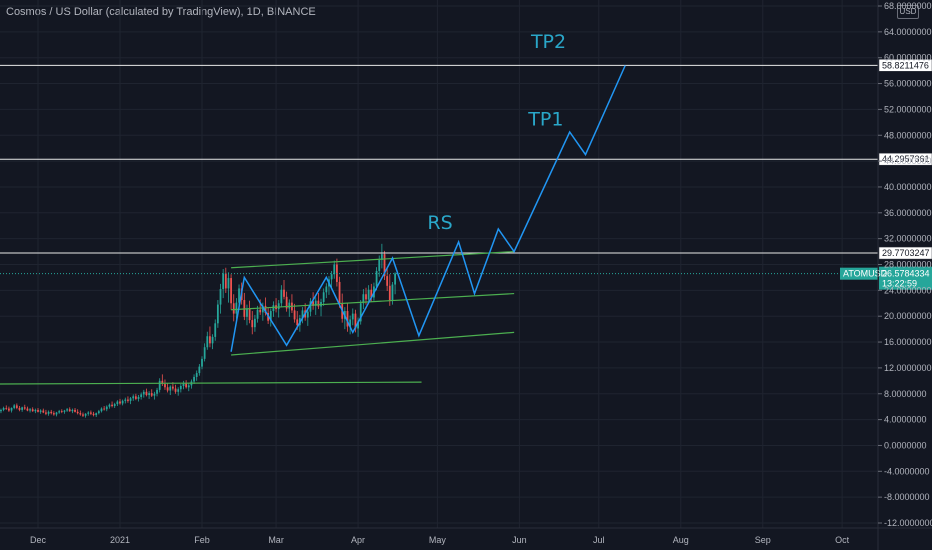 The height and width of the screenshot is (550, 932). I want to click on price-tick-label: 64.0000000, so click(908, 32).